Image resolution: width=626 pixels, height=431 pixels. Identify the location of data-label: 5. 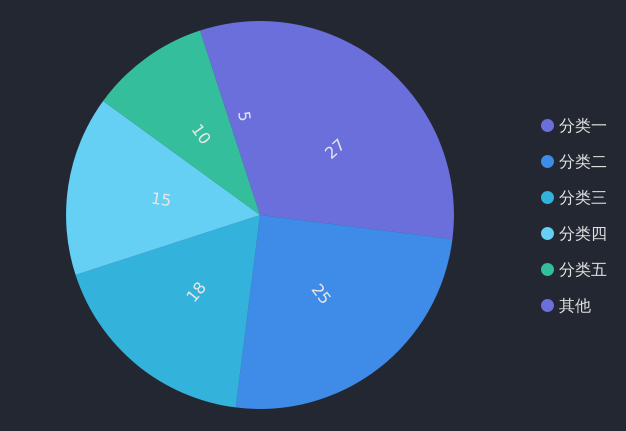
(244, 116).